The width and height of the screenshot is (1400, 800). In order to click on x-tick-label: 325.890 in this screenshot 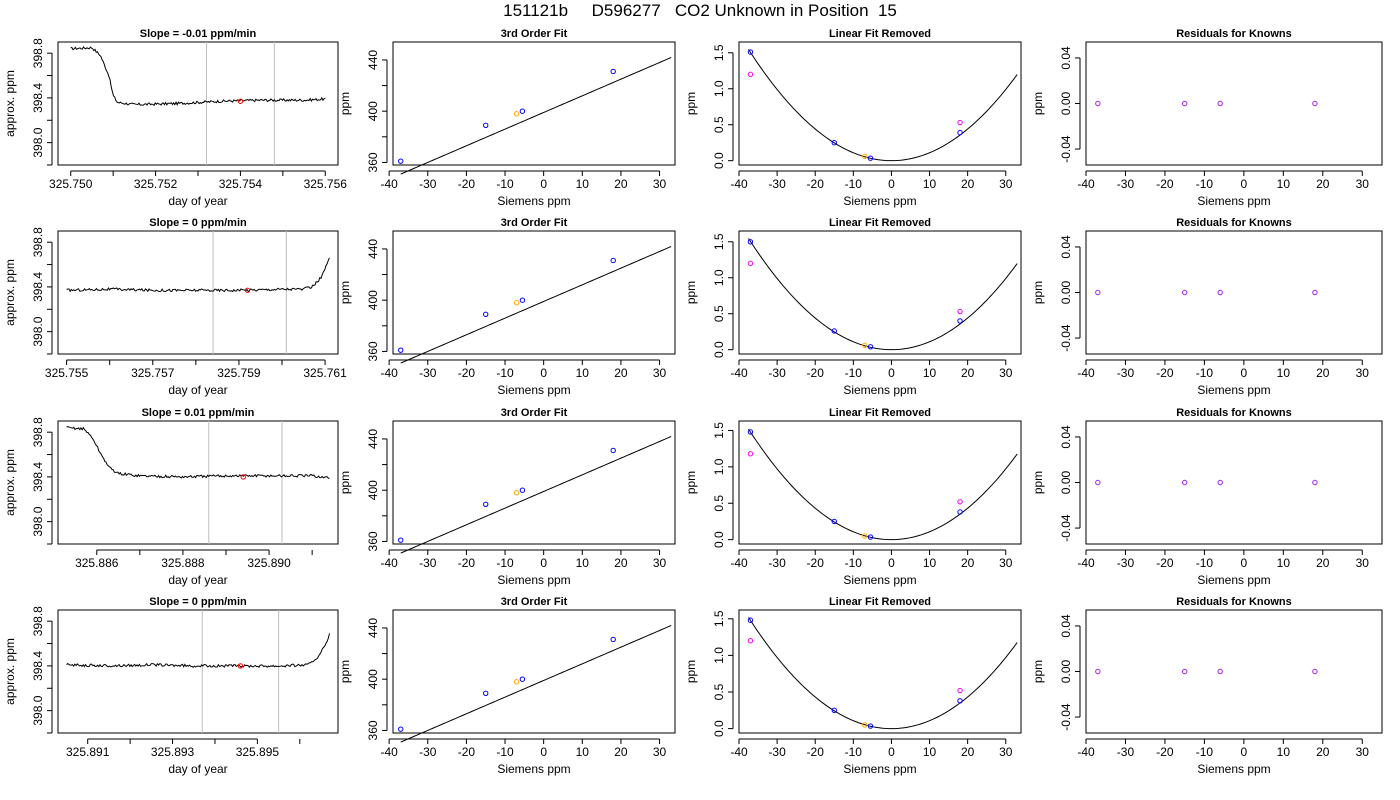, I will do `click(269, 563)`.